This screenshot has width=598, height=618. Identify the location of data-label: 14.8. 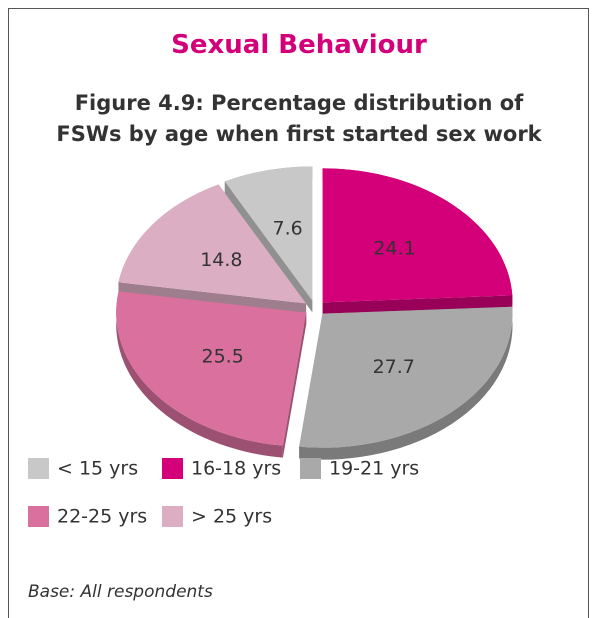
(221, 260).